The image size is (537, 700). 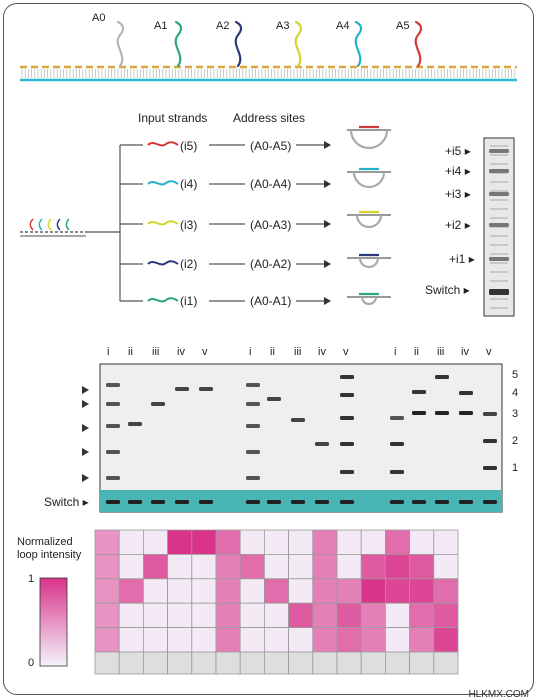 What do you see at coordinates (298, 352) in the screenshot?
I see `lane-label-2-iii: iii` at bounding box center [298, 352].